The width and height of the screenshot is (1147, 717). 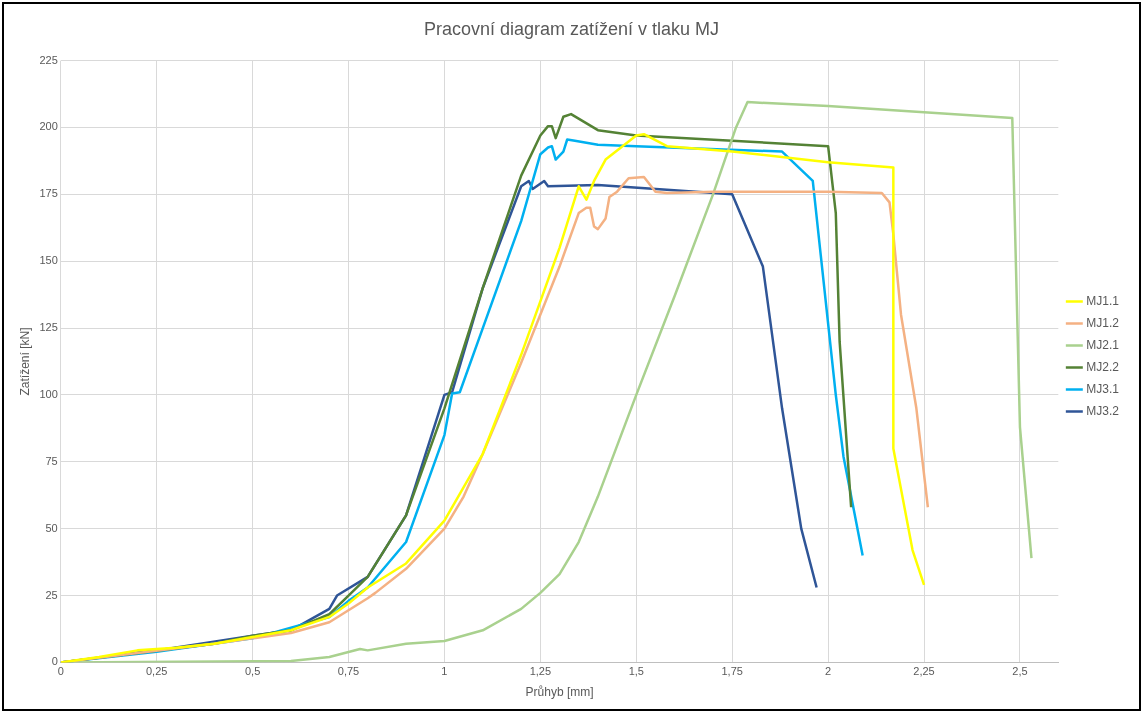 What do you see at coordinates (444, 671) in the screenshot?
I see `x-tick-label: 1` at bounding box center [444, 671].